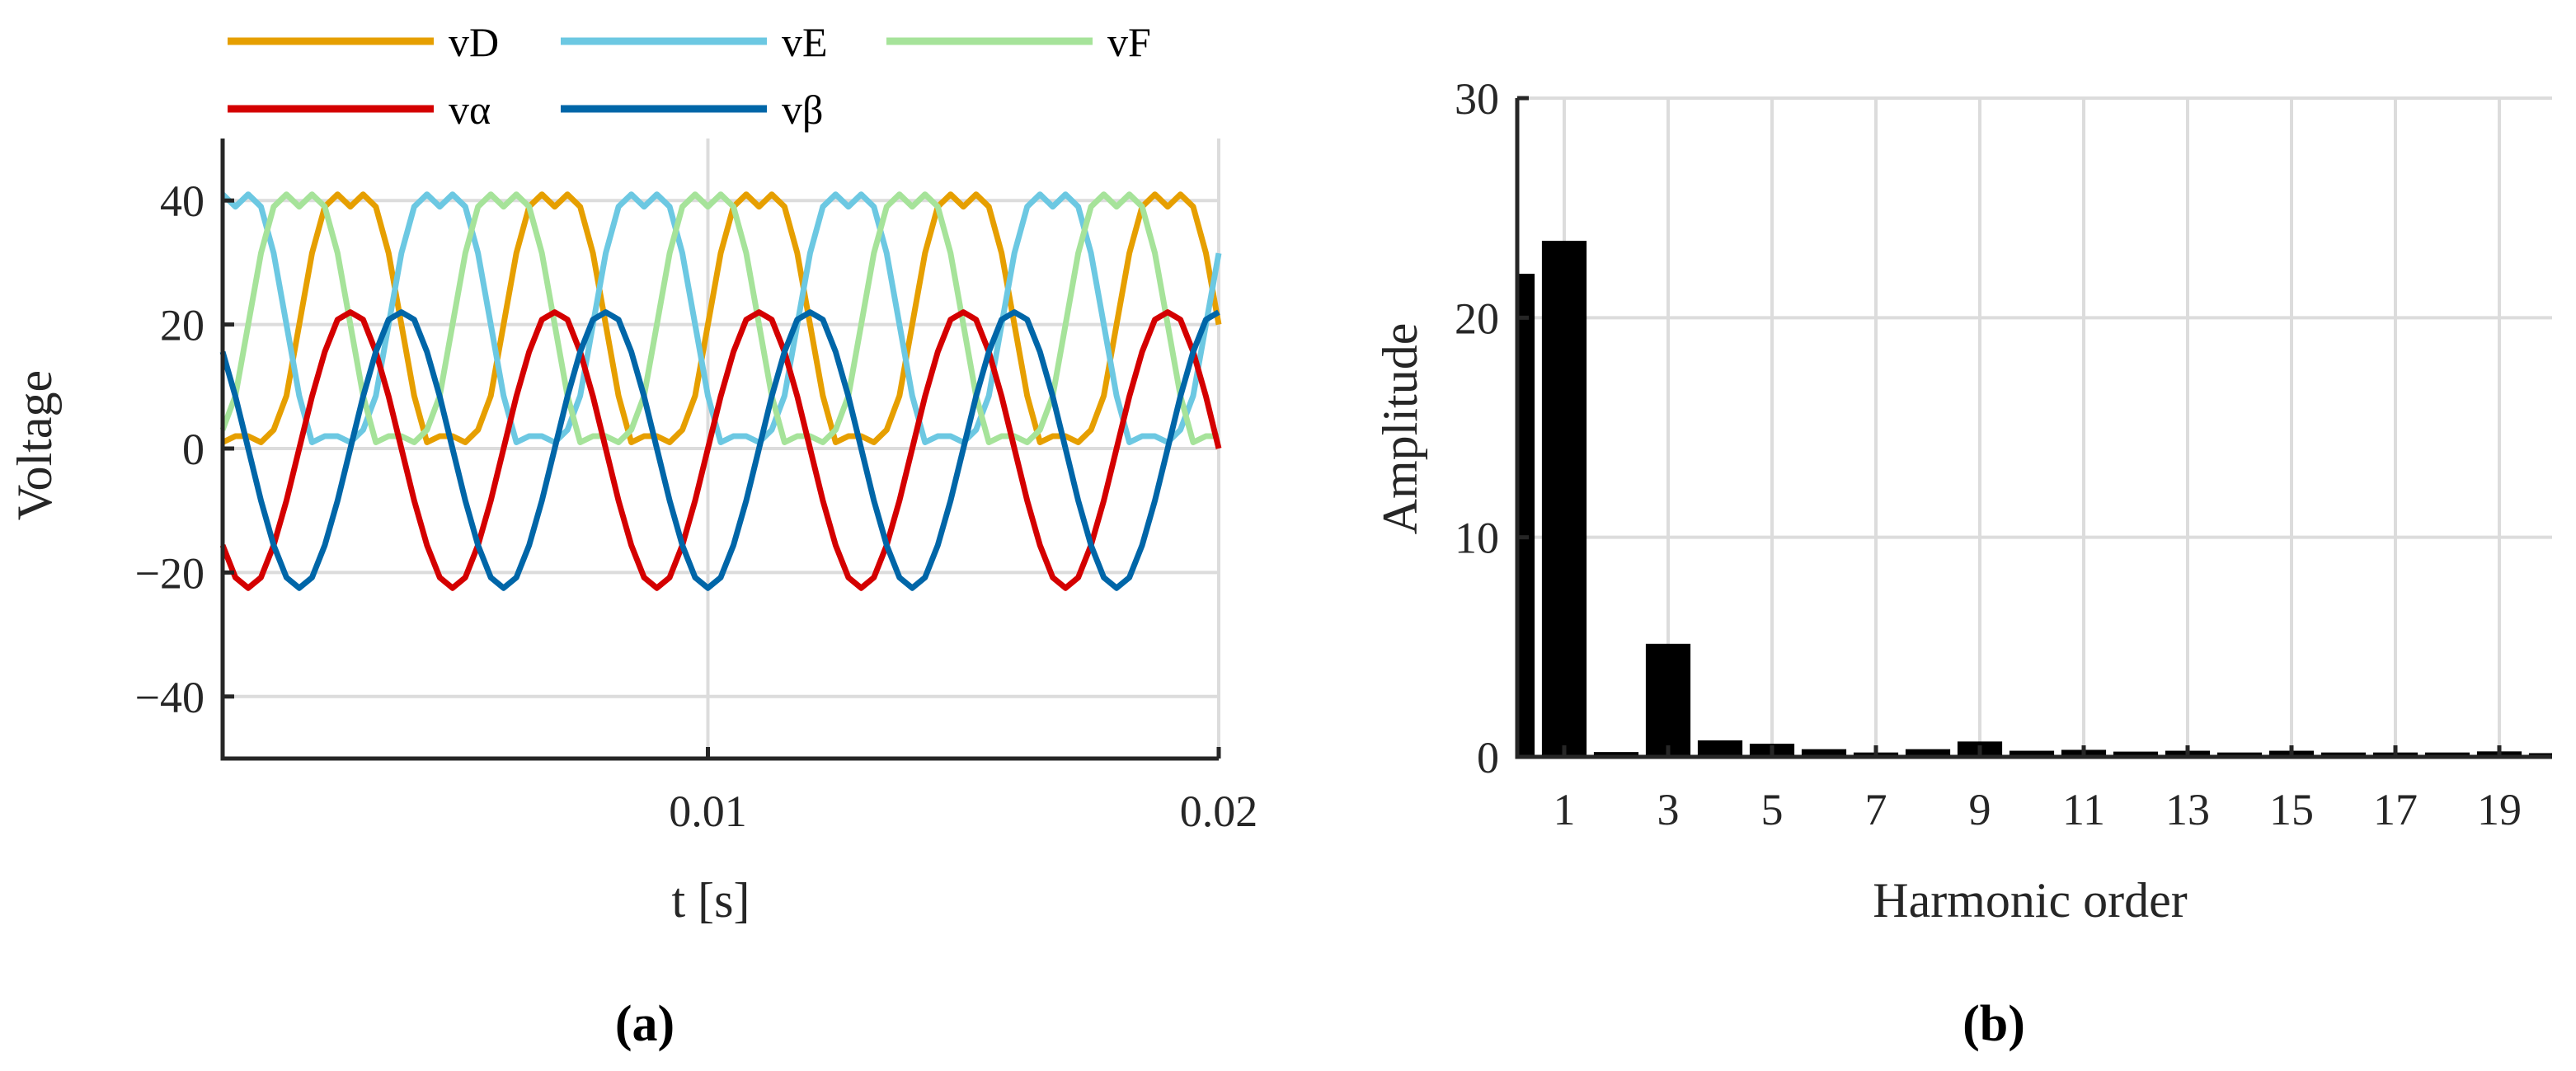 The width and height of the screenshot is (2576, 1071). I want to click on legend-item-5: vβ, so click(692, 110).